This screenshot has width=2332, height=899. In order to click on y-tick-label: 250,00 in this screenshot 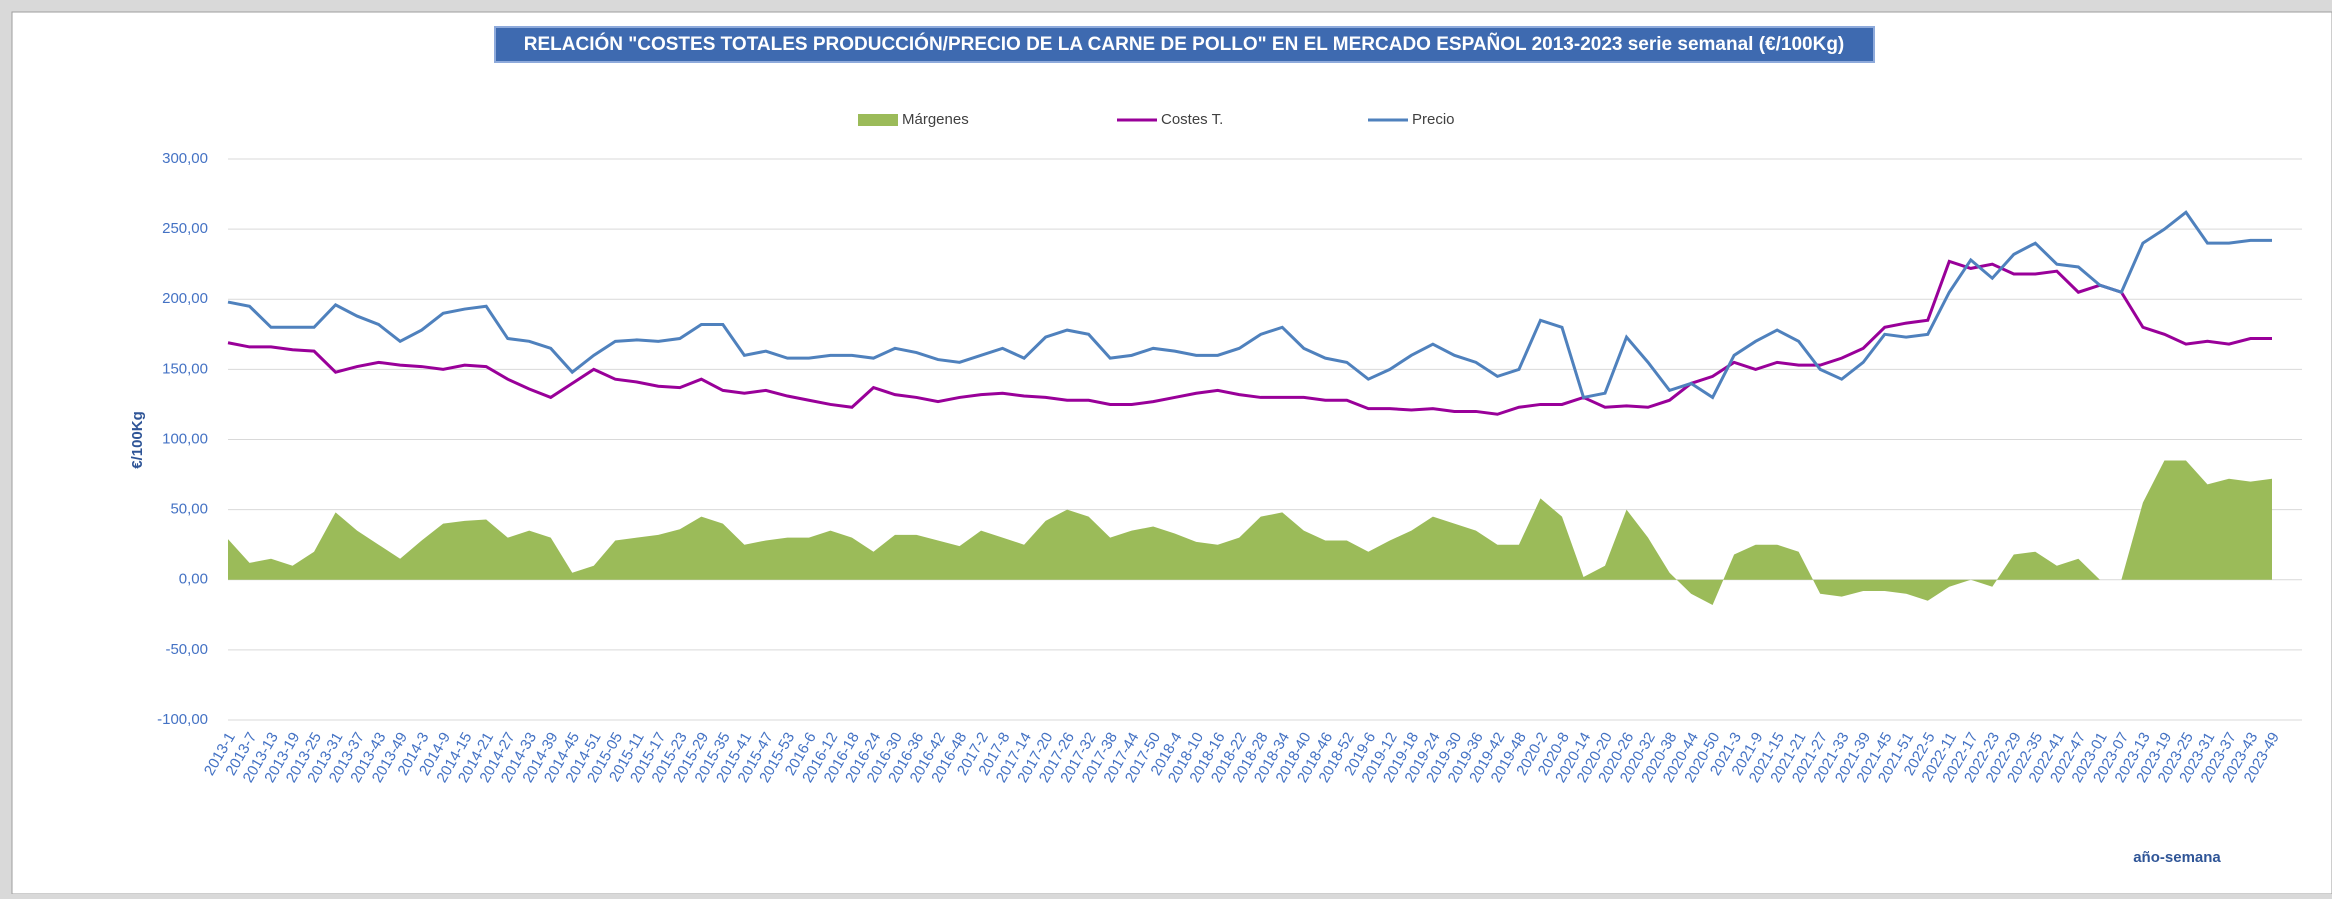, I will do `click(185, 228)`.